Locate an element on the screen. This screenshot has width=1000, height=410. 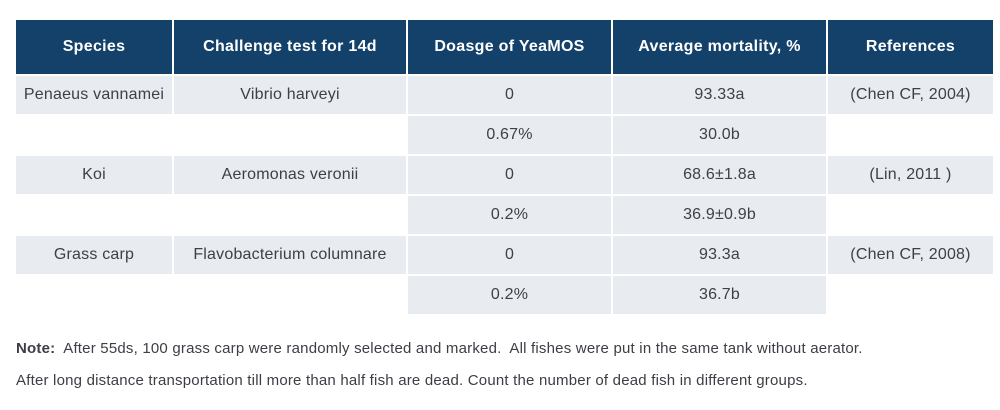
header-cell-species: Species is located at coordinates (94, 47).